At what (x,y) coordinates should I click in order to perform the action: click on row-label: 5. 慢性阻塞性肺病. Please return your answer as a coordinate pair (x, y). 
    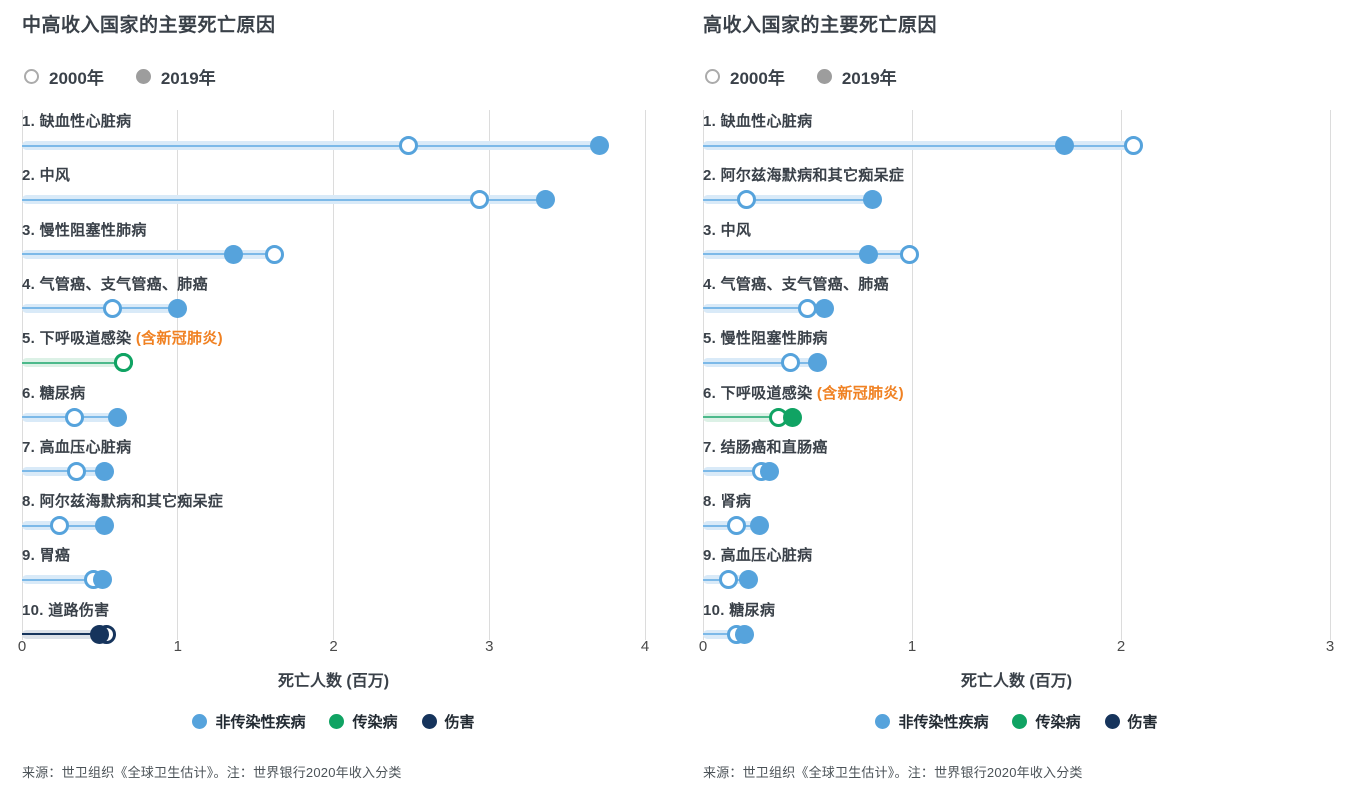
    Looking at the image, I should click on (765, 339).